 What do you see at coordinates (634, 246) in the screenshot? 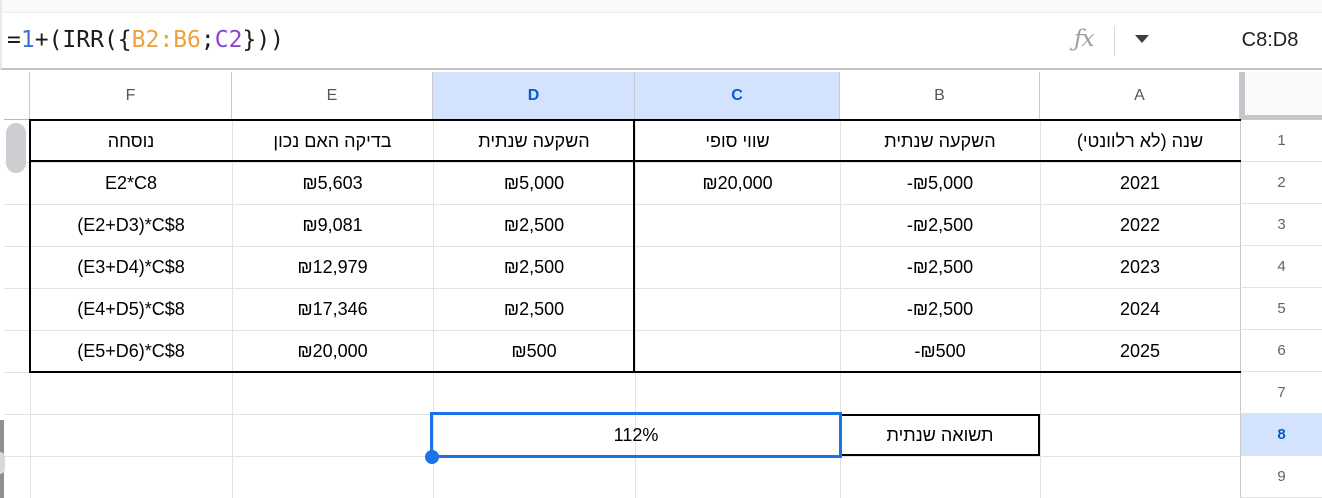
I see `table-border-between-d-and-c` at bounding box center [634, 246].